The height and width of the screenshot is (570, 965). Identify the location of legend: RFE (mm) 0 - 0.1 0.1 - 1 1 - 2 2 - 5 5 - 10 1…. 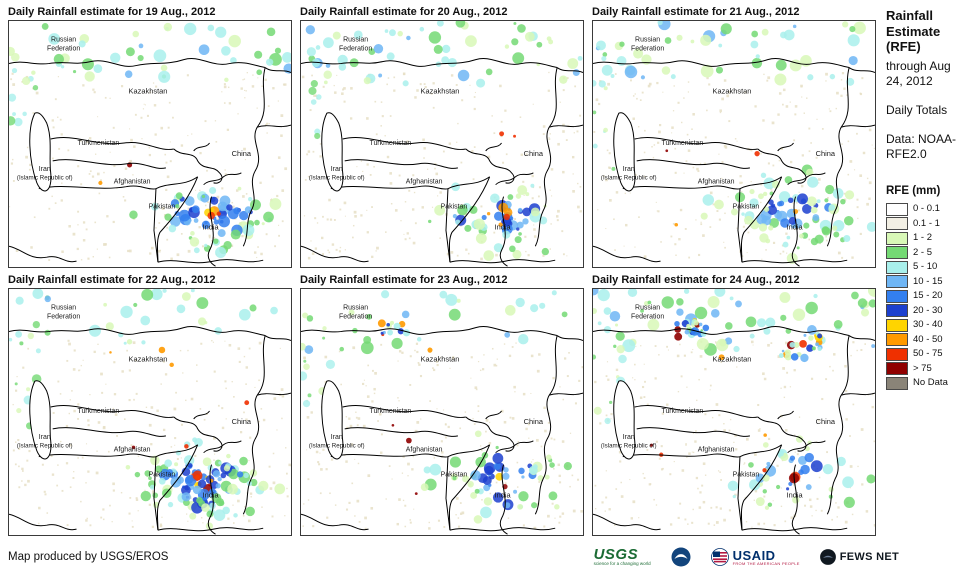
(923, 287).